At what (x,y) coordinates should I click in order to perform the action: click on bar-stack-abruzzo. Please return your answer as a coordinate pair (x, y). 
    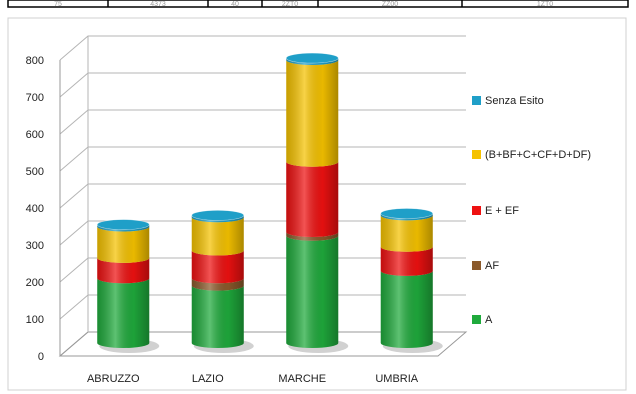
    Looking at the image, I should click on (128, 286).